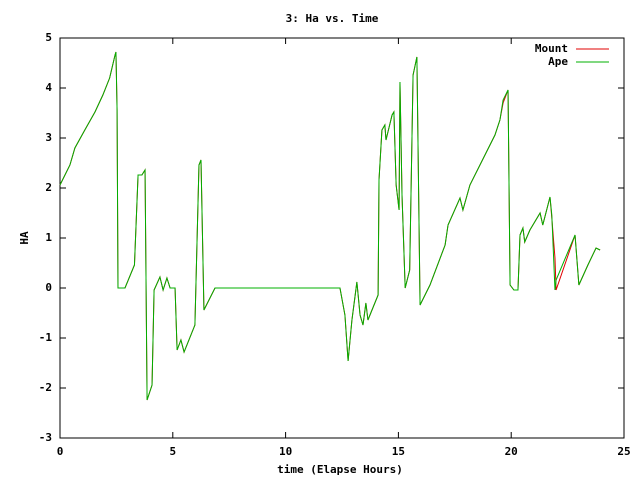 Image resolution: width=640 pixels, height=480 pixels. What do you see at coordinates (551, 48) in the screenshot?
I see `legend-label: Mount` at bounding box center [551, 48].